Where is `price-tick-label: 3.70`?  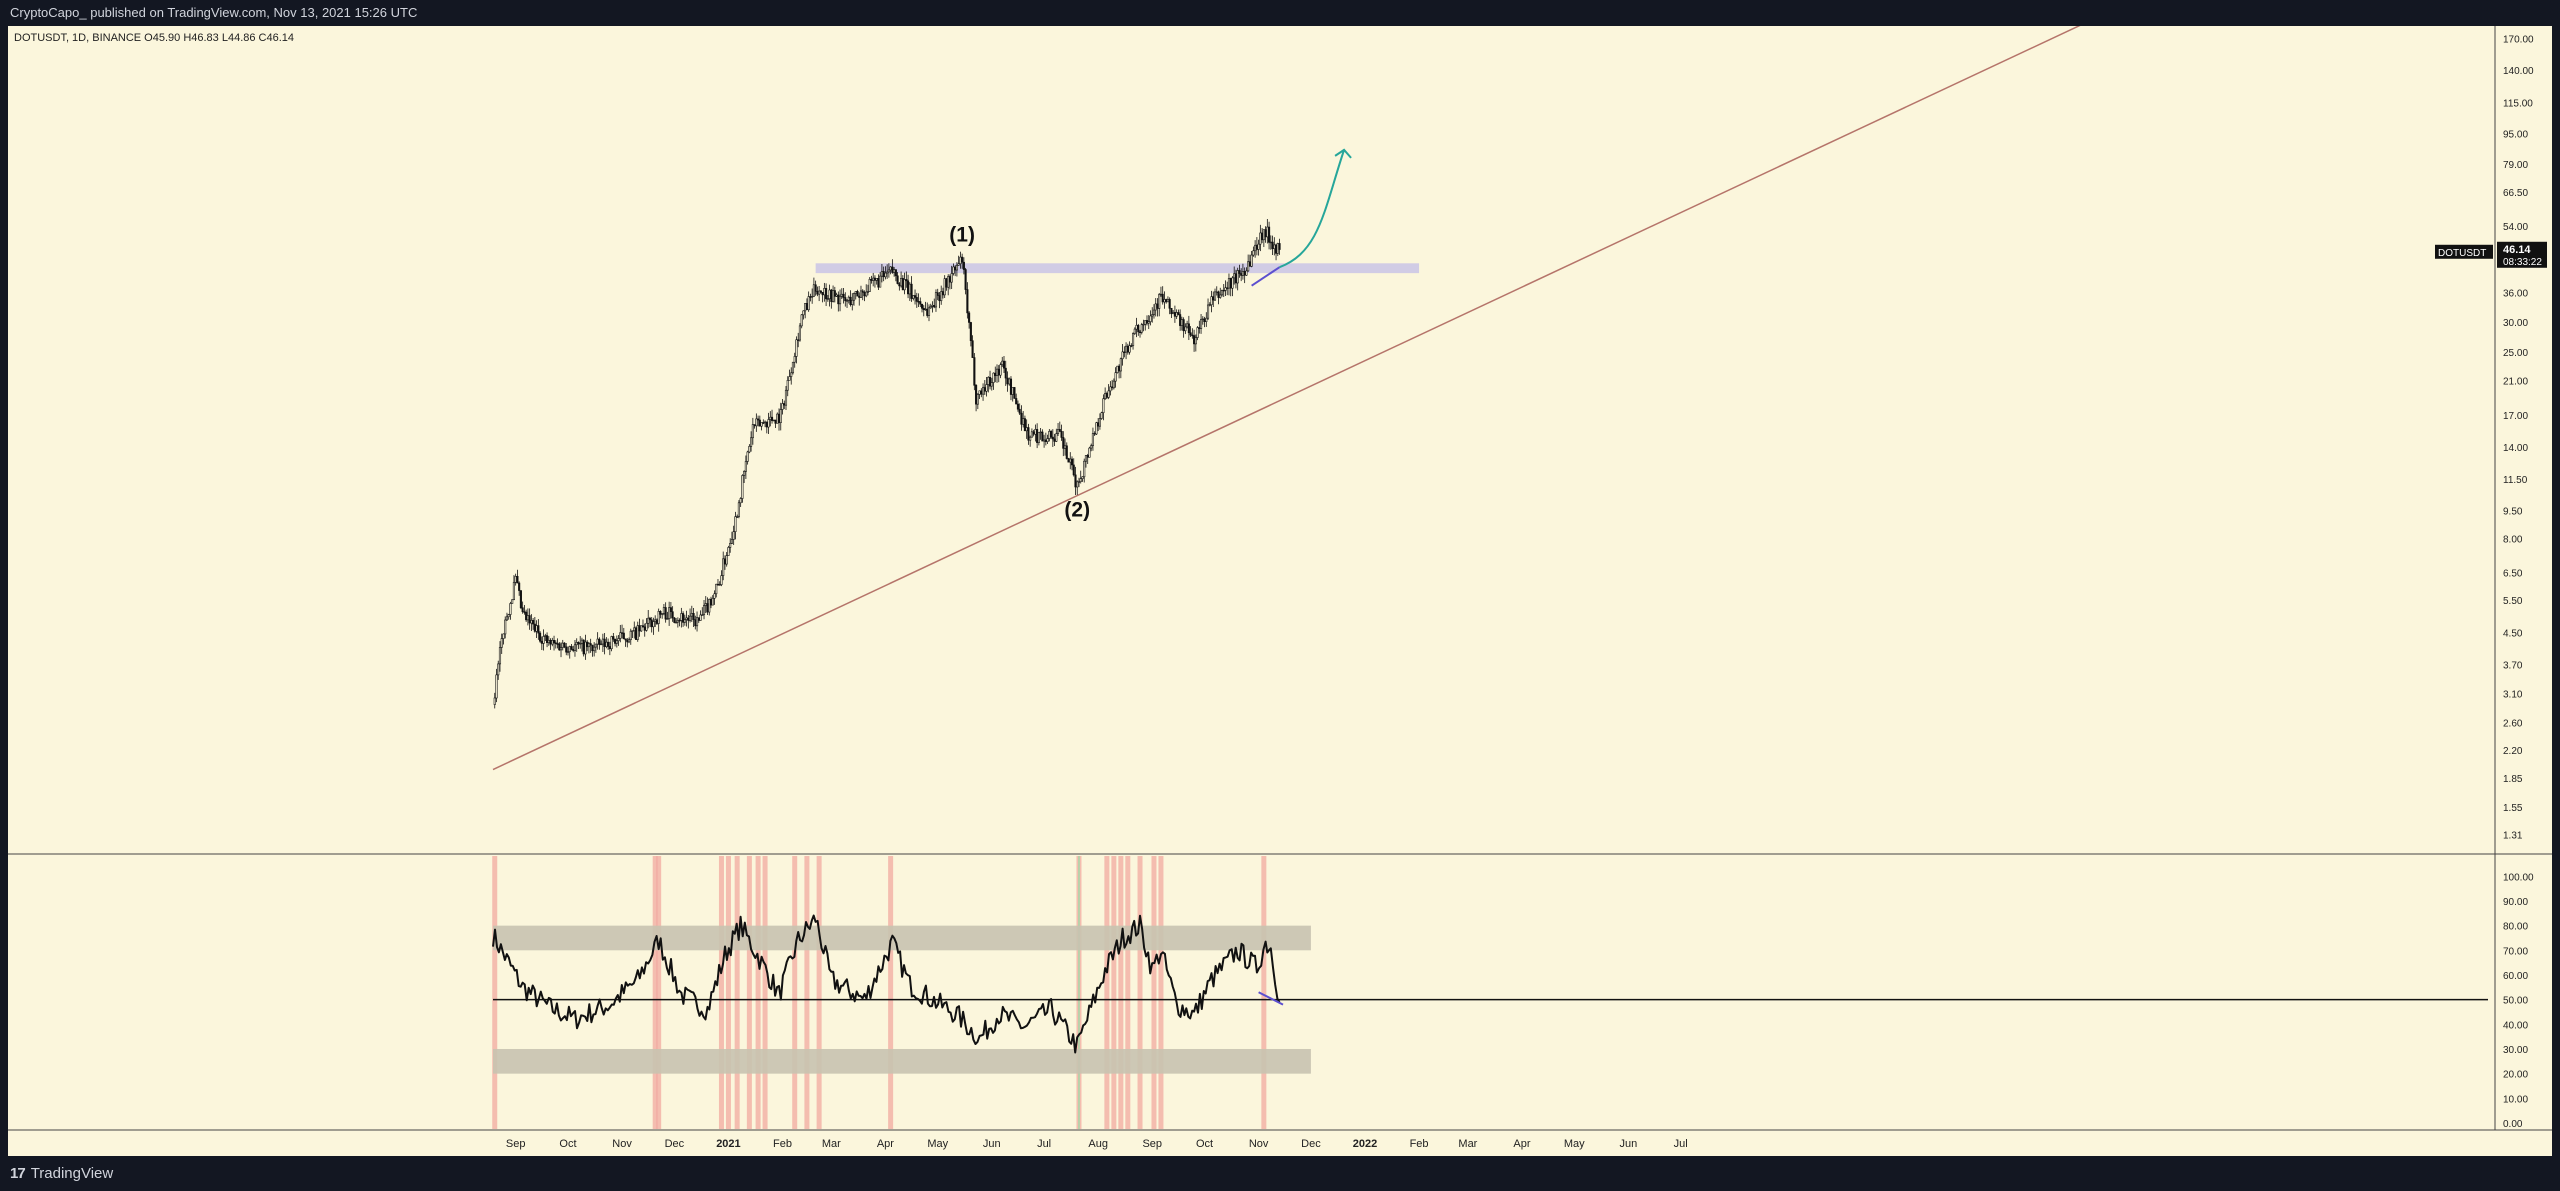
price-tick-label: 3.70 is located at coordinates (2513, 666).